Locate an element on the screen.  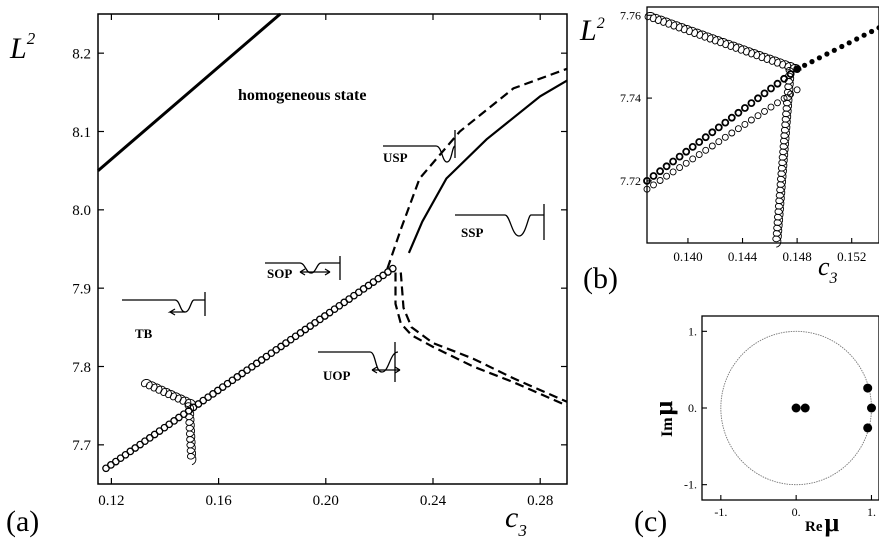
panel-b-xtick-label: 0.148 is located at coordinates (796, 256).